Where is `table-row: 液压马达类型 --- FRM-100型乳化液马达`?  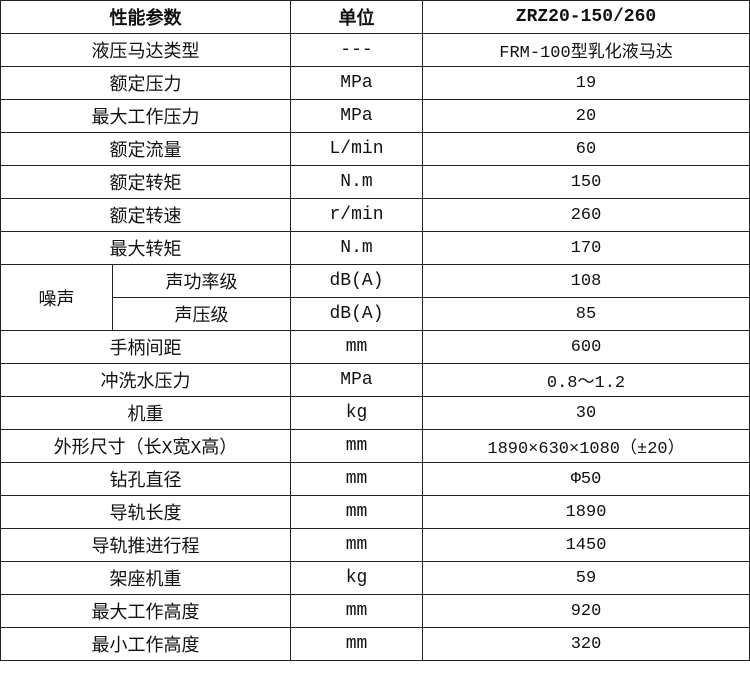 table-row: 液压马达类型 --- FRM-100型乳化液马达 is located at coordinates (375, 50).